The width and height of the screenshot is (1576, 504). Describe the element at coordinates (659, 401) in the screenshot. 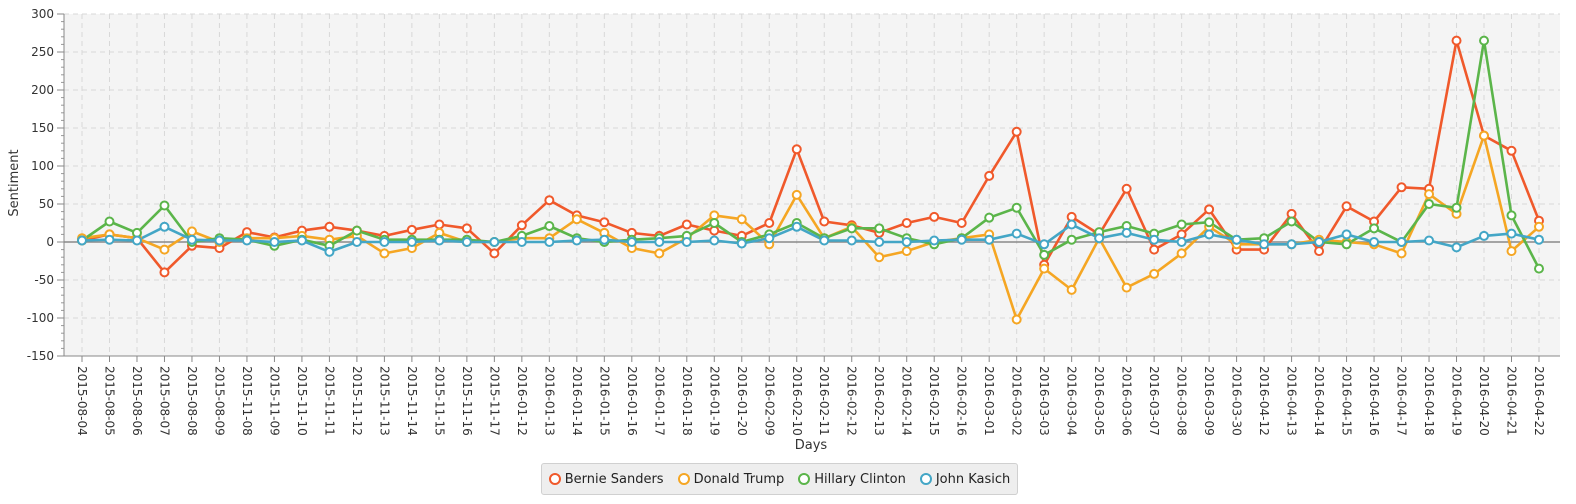

I see `x-tick-label: 2016-01-17` at that location.